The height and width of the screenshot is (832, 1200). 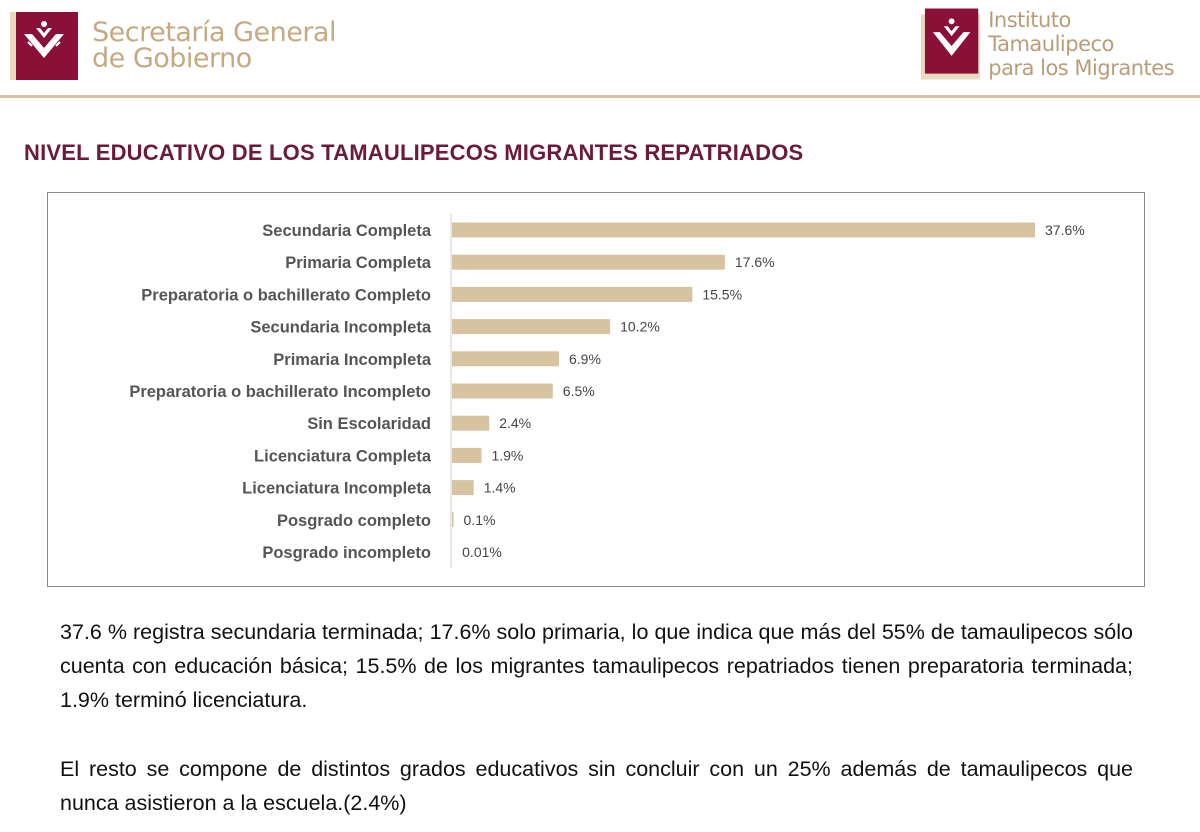 I want to click on instituto-logo-text: Instituto Tamaulipeco para los Migrantes, so click(x=1094, y=44).